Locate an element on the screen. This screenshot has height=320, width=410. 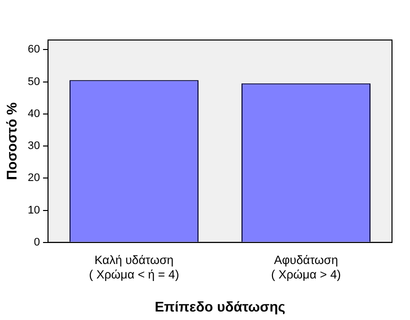
y-tick-label: 60 is located at coordinates (34, 50).